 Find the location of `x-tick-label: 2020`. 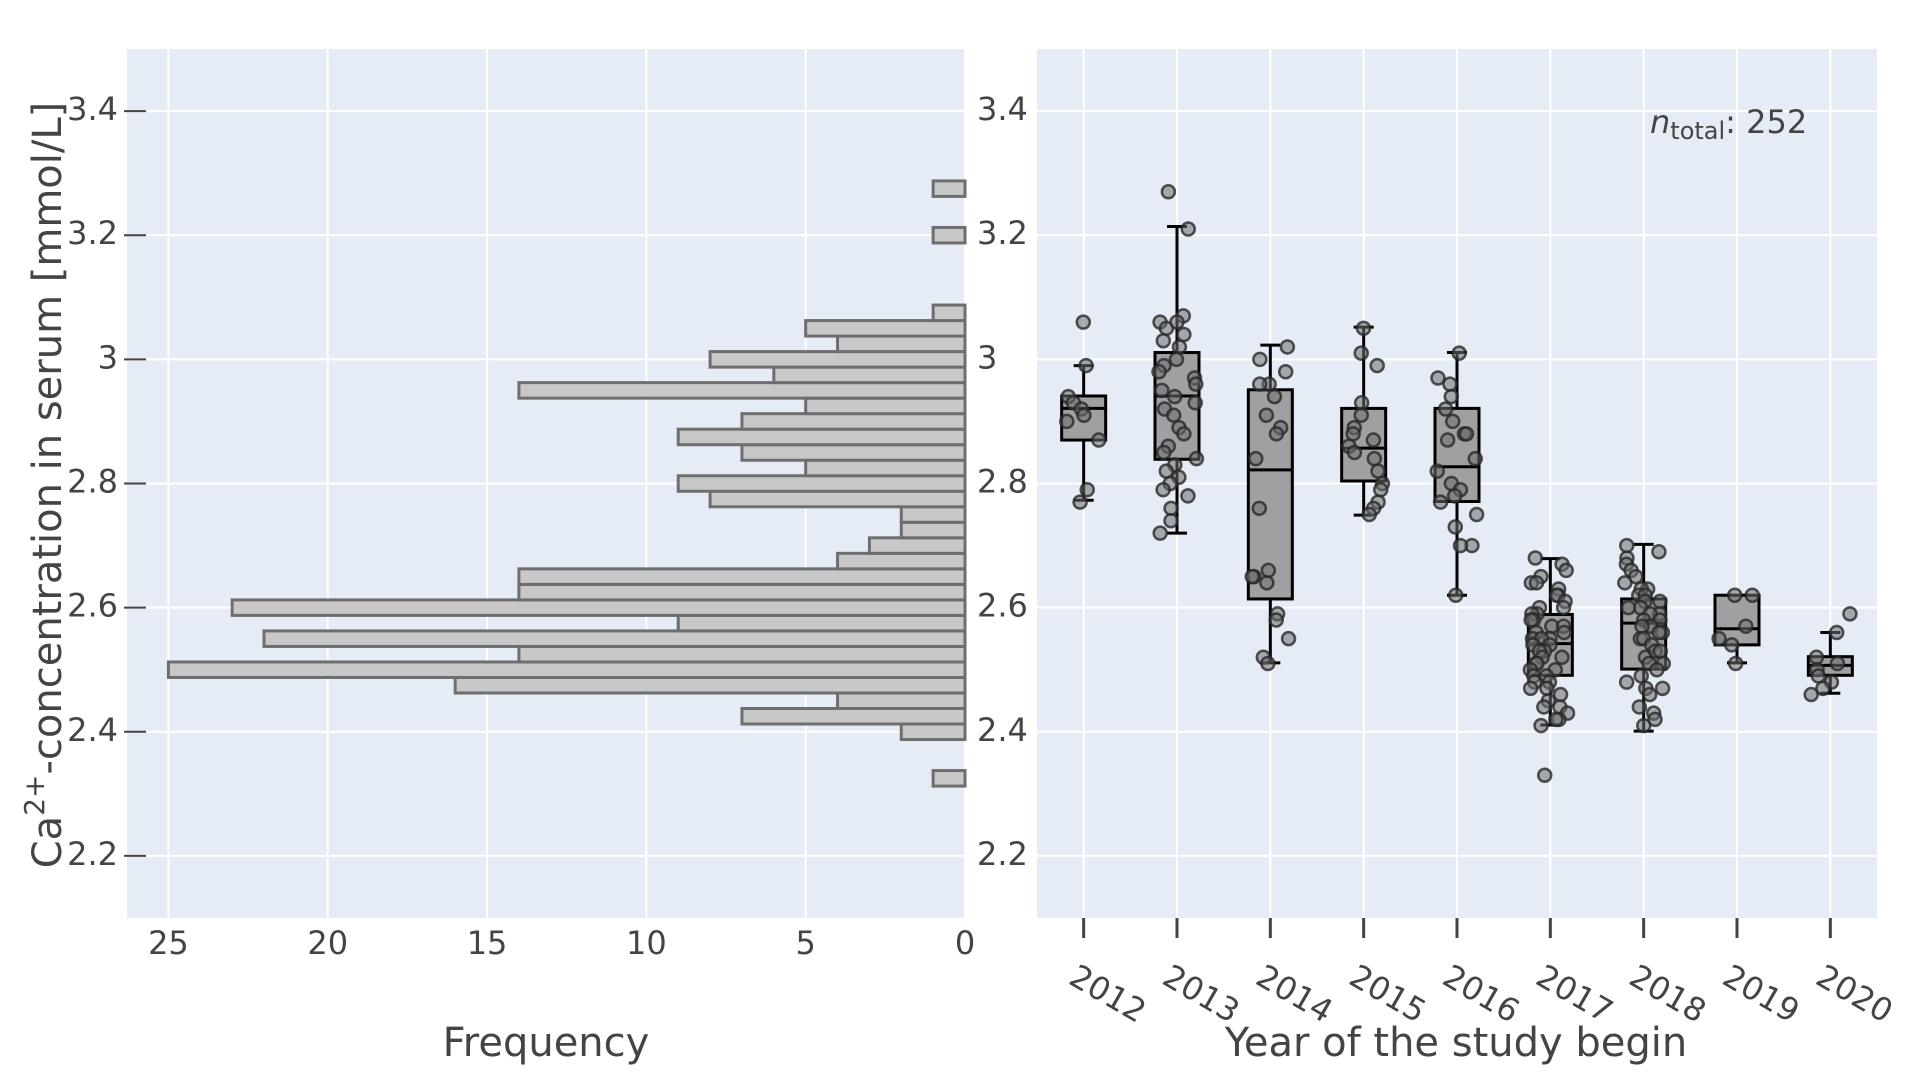

x-tick-label: 2020 is located at coordinates (1855, 994).